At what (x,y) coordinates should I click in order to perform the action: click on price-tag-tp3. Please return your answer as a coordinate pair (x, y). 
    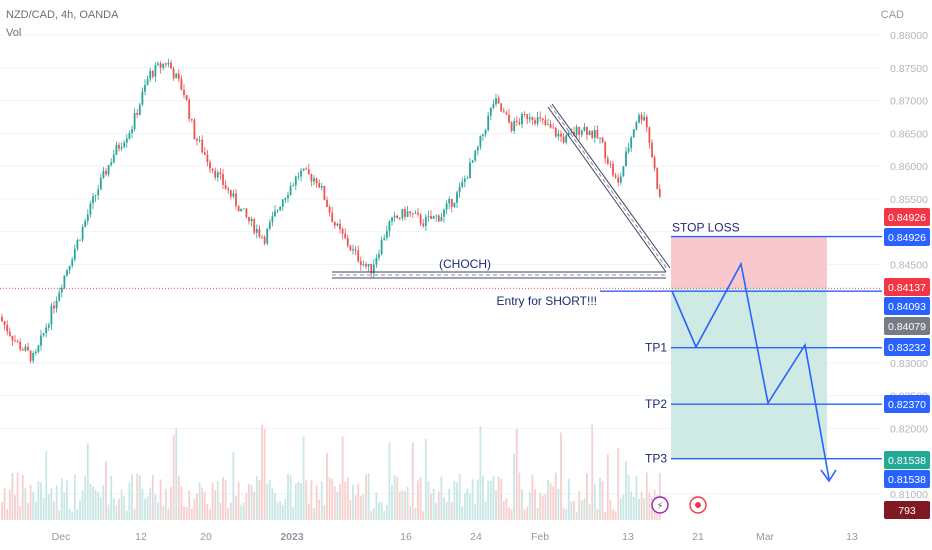
    Looking at the image, I should click on (907, 479).